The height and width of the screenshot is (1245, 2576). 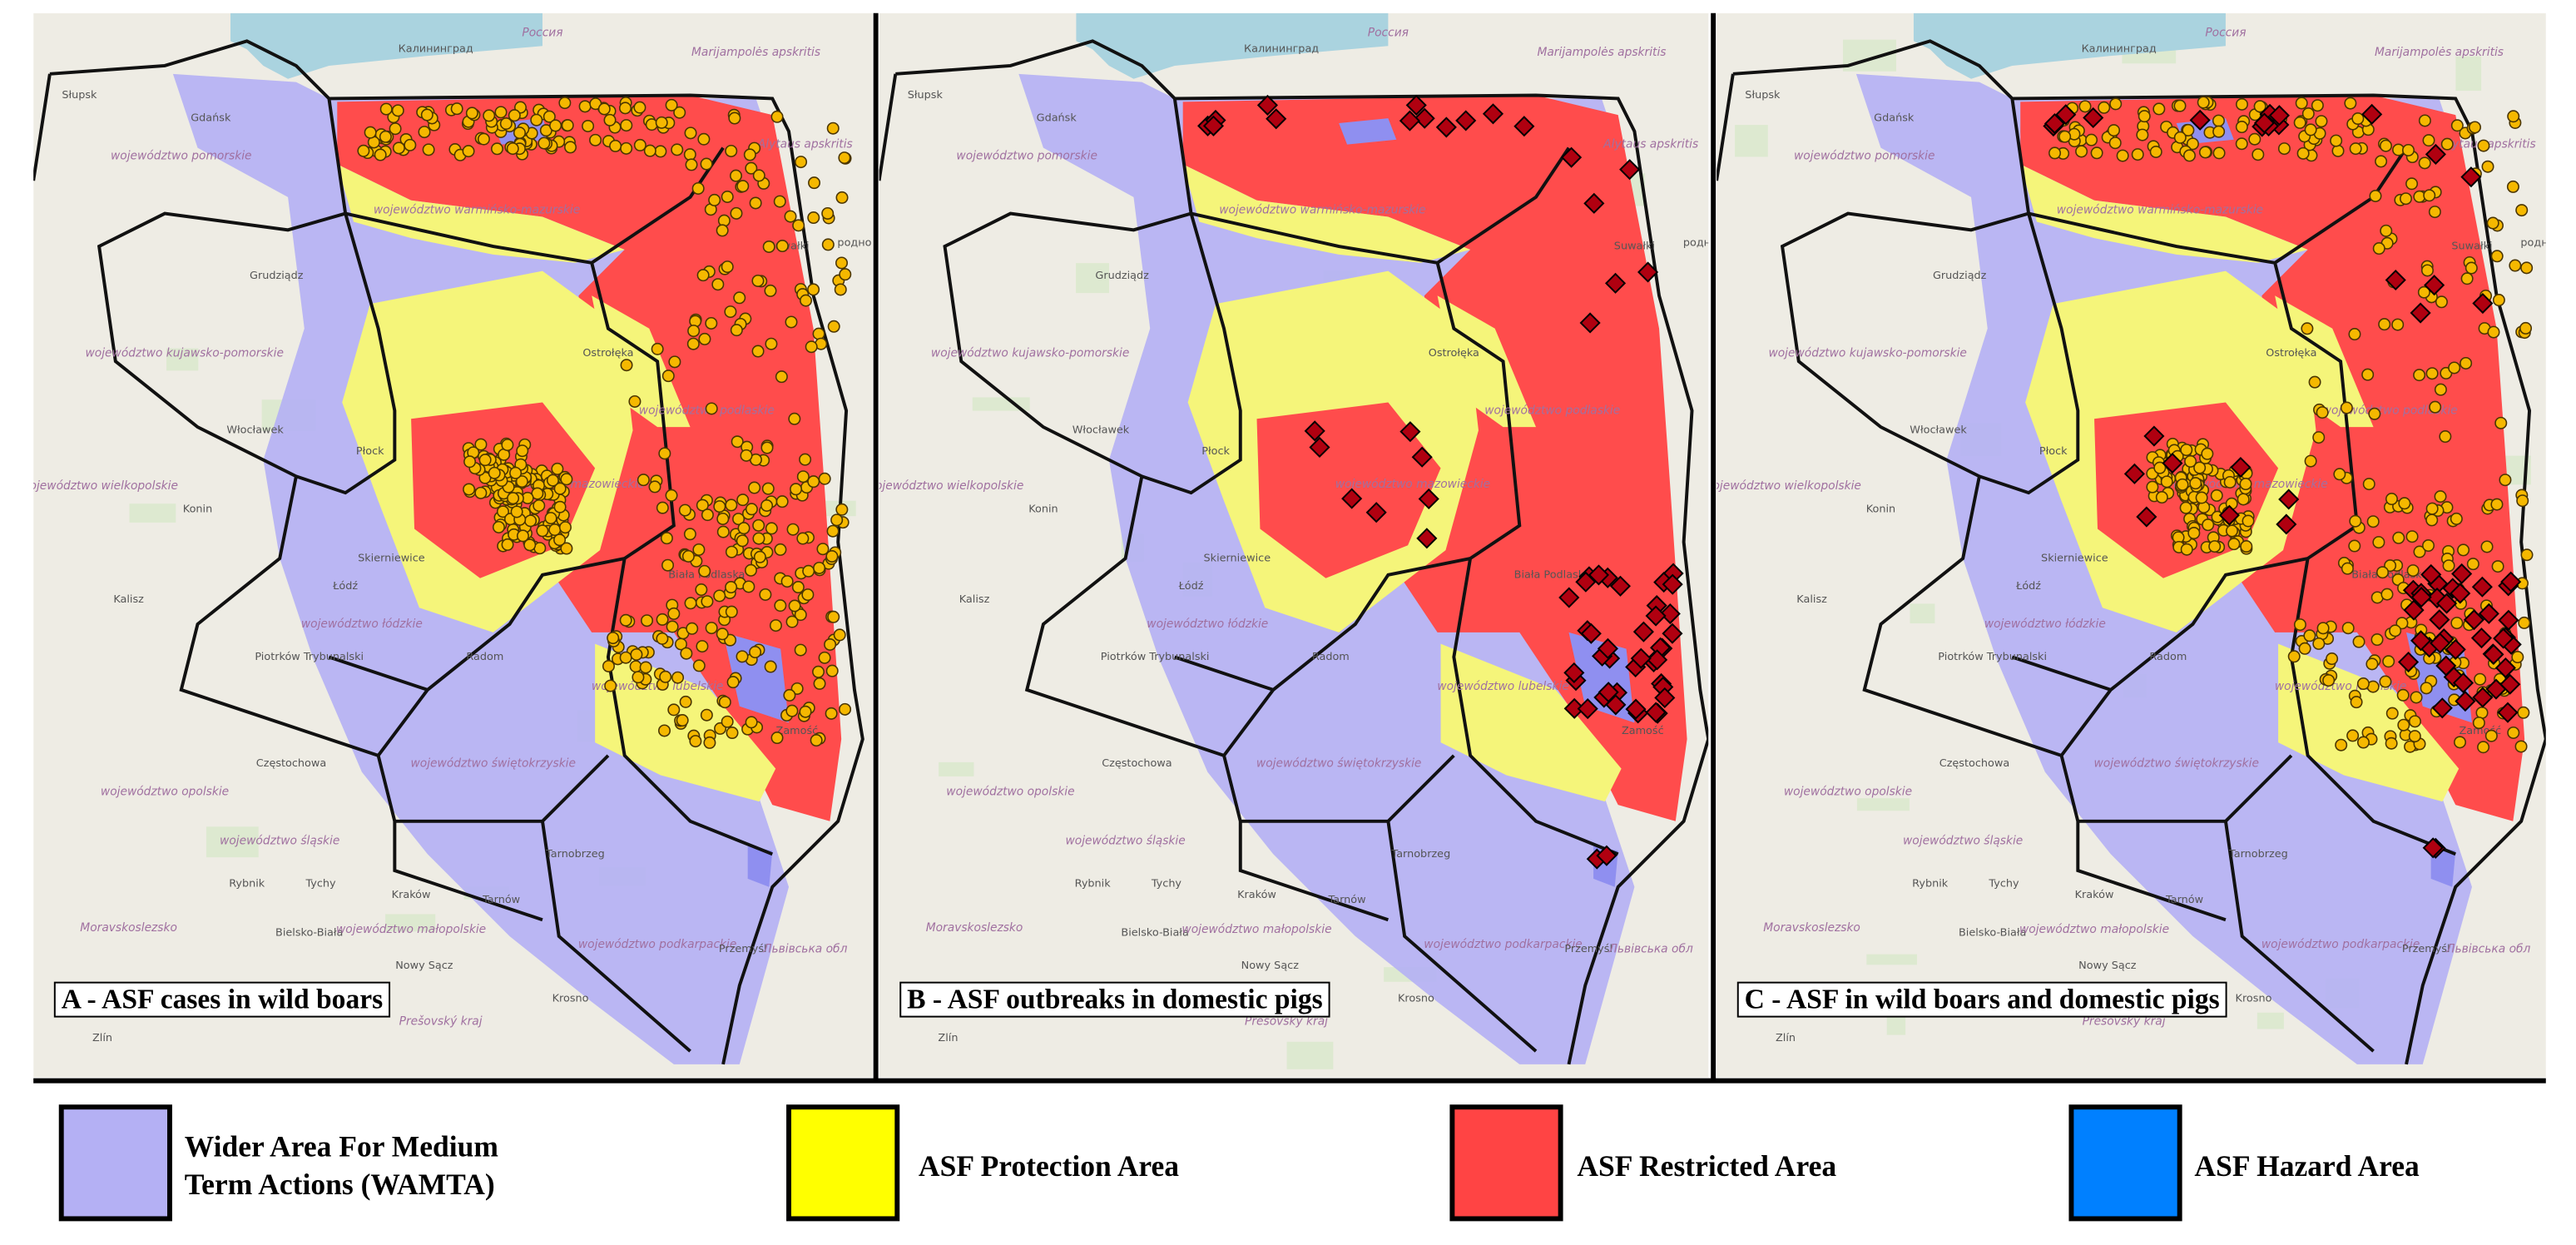 I want to click on place-label: Piotrków Trybunalski, so click(x=1993, y=657).